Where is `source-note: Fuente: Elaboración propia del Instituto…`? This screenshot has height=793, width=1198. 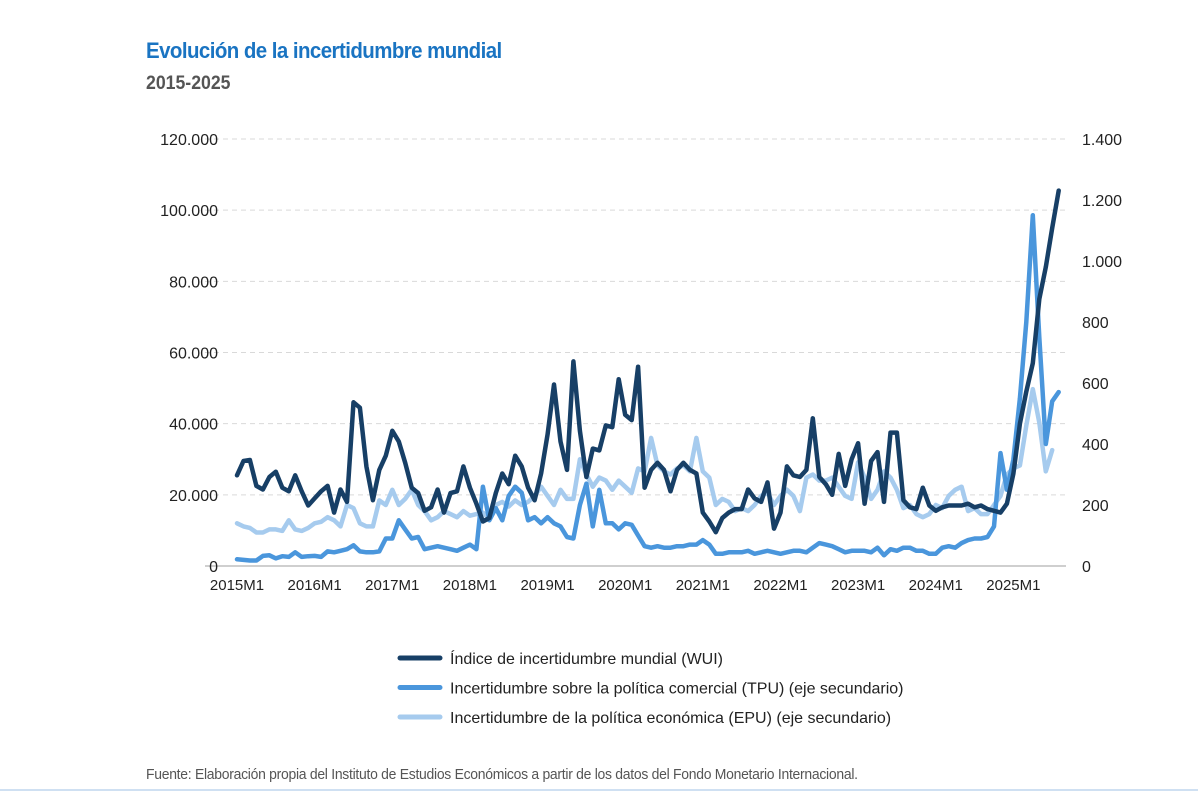
source-note: Fuente: Elaboración propia del Instituto… is located at coordinates (502, 774).